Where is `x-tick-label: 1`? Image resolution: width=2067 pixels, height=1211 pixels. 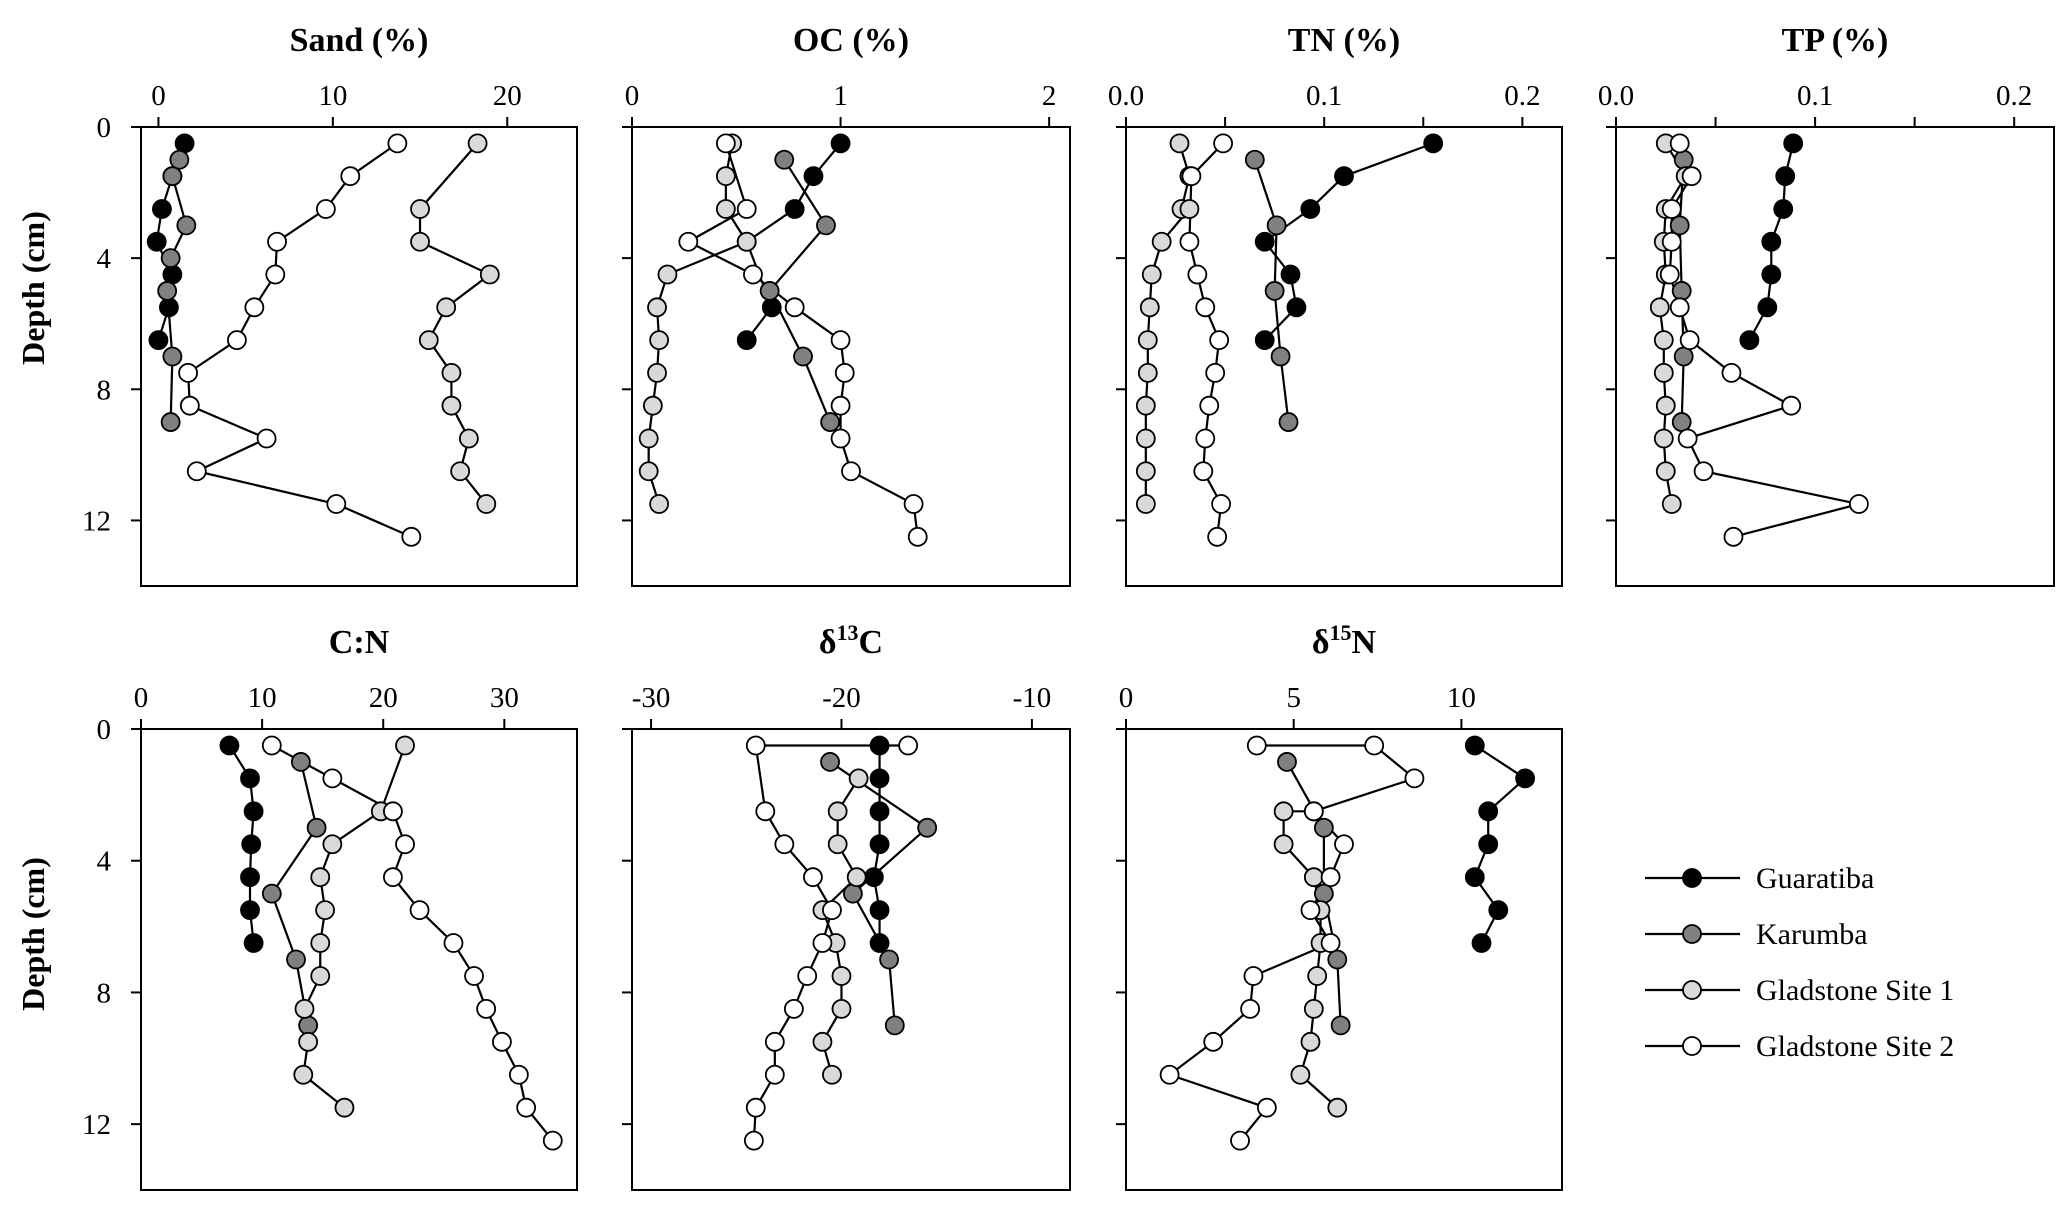
x-tick-label: 1 is located at coordinates (840, 96).